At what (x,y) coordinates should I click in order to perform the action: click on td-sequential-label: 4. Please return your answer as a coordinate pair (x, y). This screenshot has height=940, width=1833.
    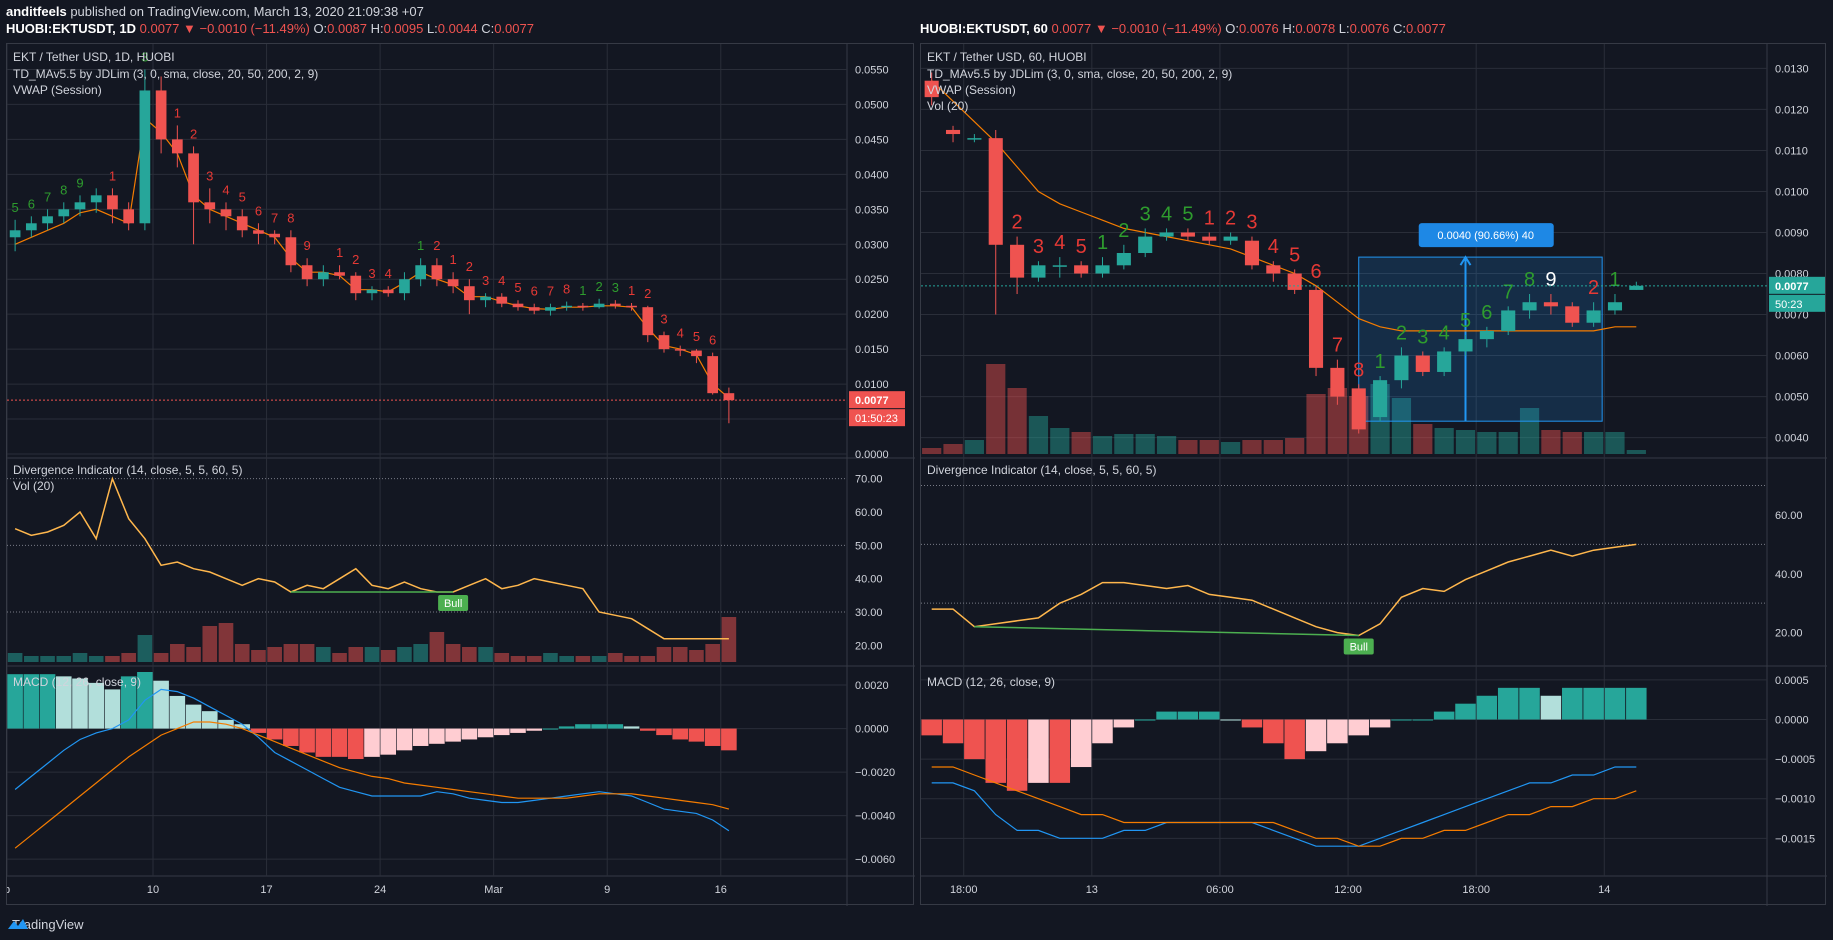
    Looking at the image, I should click on (1166, 214).